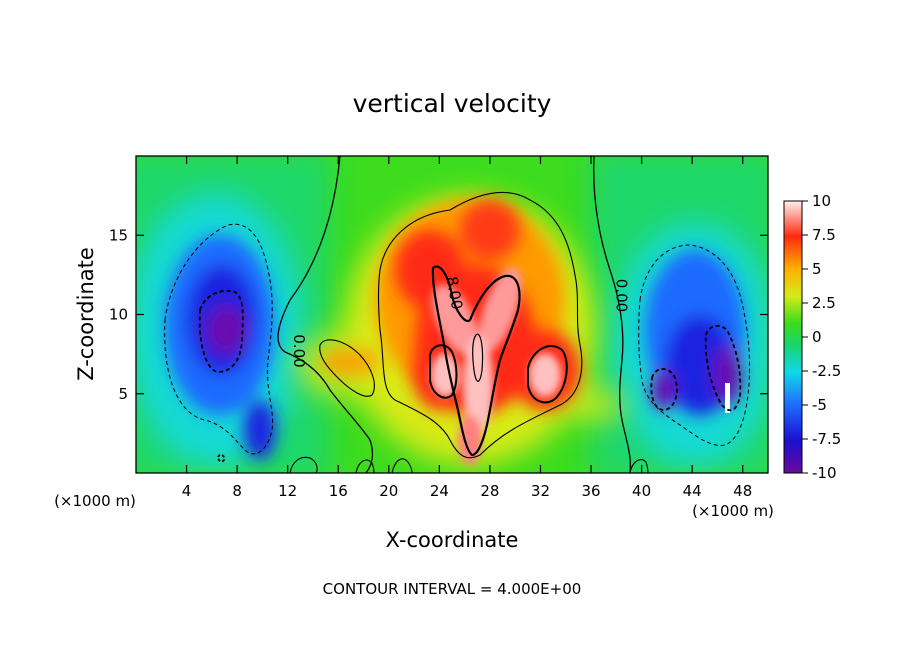 This screenshot has width=904, height=654. I want to click on x-tick-label: 20, so click(388, 491).